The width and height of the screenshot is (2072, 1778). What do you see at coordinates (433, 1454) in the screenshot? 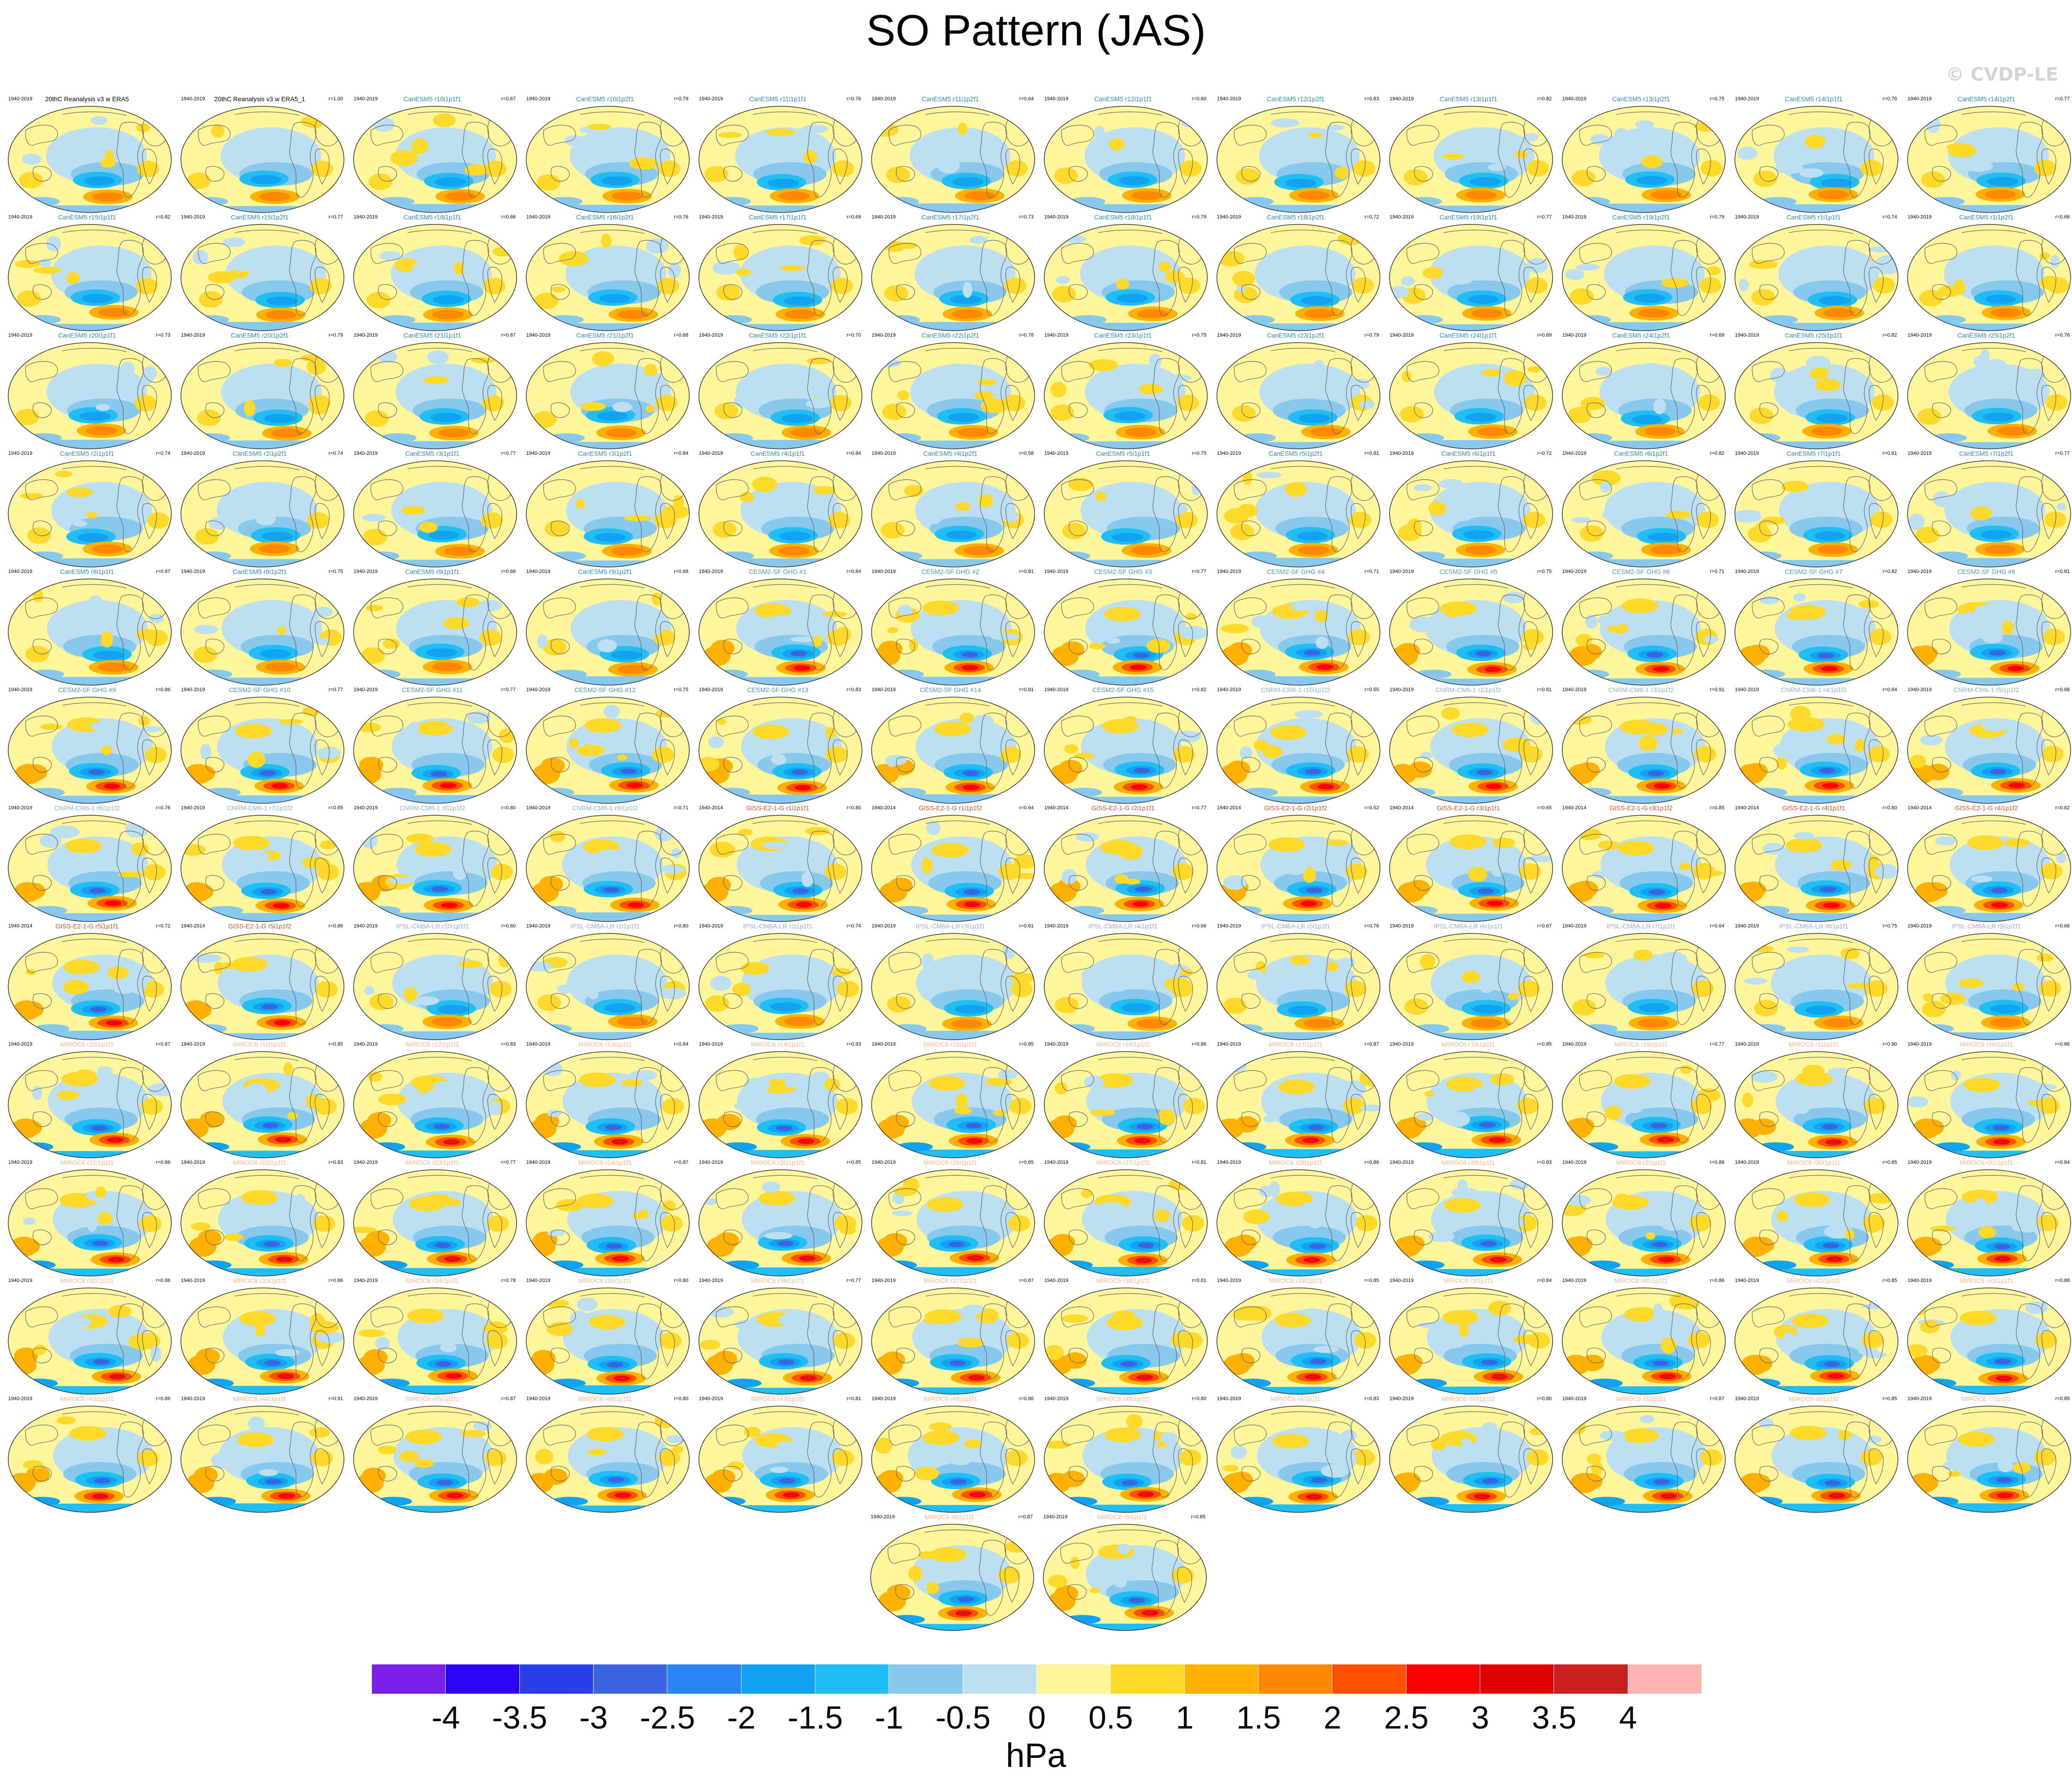
I see `map-panel: 1940-2019 MIROC6 r45i1p1f1 r=0.87` at bounding box center [433, 1454].